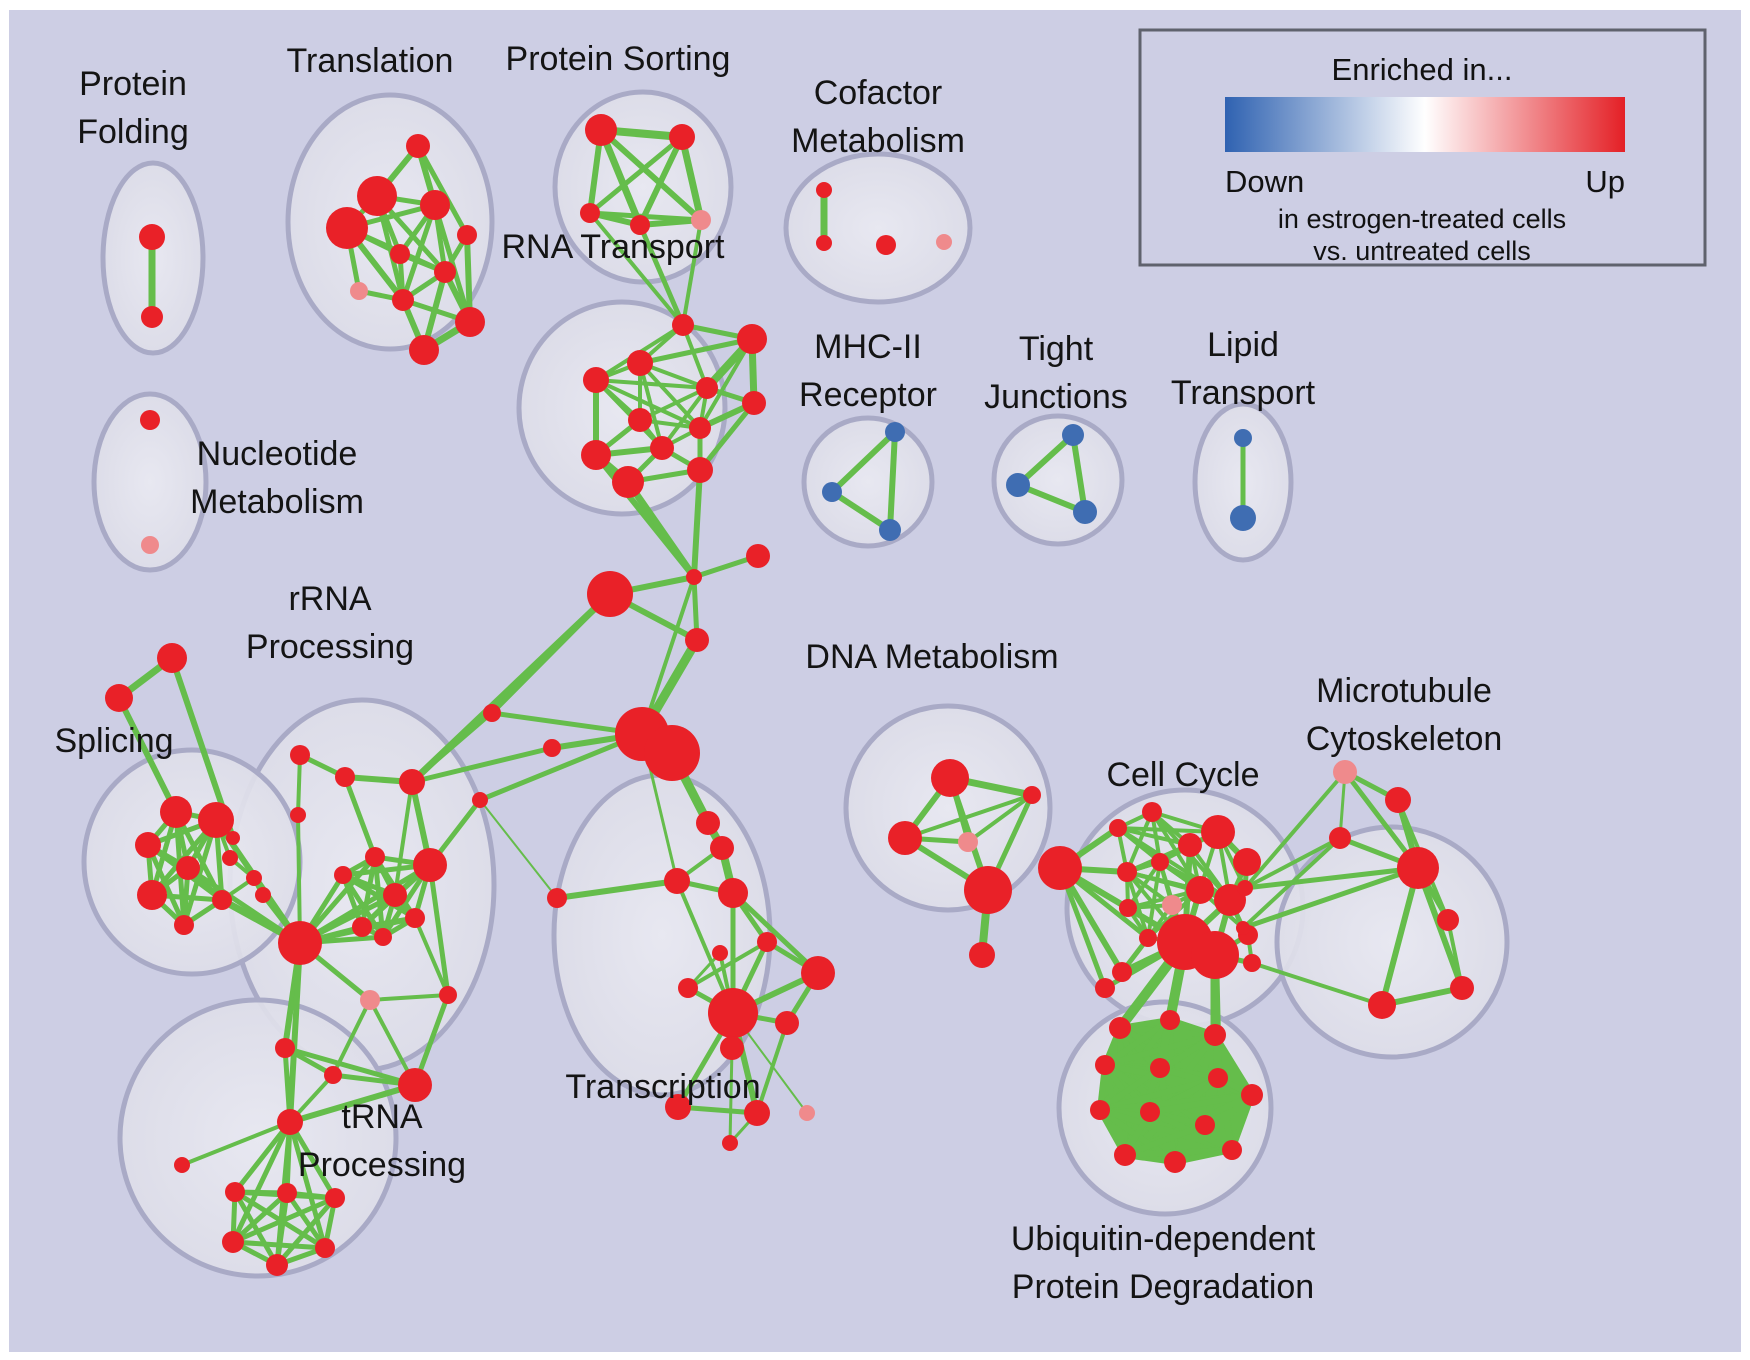  What do you see at coordinates (730, 1143) in the screenshot?
I see `network-node-x16` at bounding box center [730, 1143].